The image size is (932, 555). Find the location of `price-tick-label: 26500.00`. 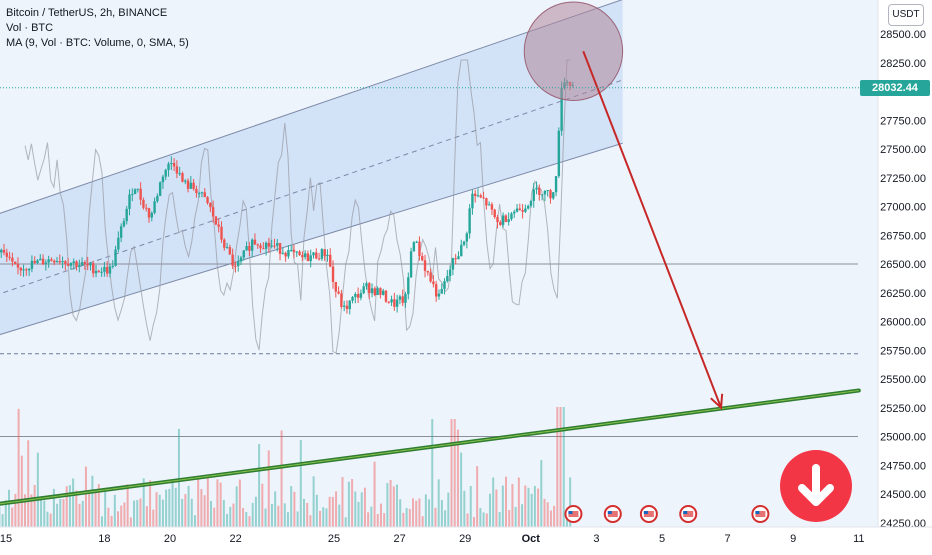

price-tick-label: 26500.00 is located at coordinates (903, 265).